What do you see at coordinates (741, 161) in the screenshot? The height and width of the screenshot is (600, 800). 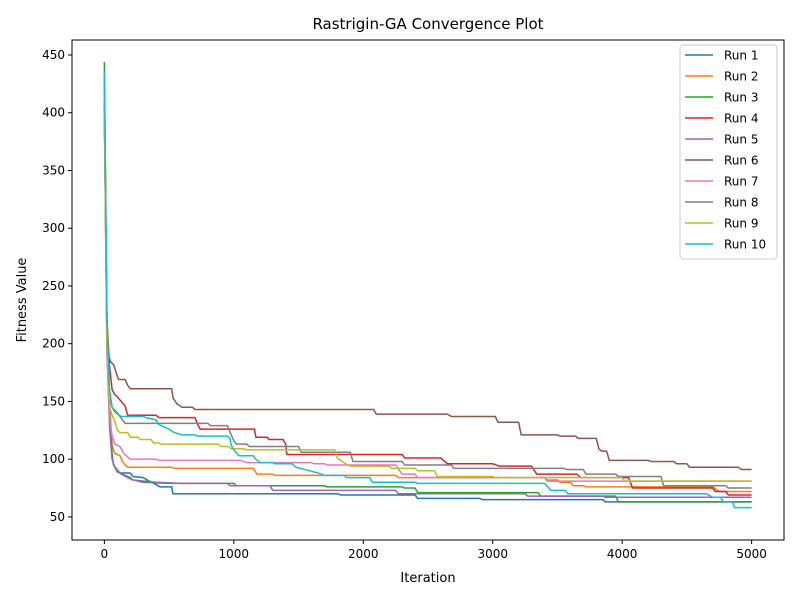 I see `legend-label: Run 6` at bounding box center [741, 161].